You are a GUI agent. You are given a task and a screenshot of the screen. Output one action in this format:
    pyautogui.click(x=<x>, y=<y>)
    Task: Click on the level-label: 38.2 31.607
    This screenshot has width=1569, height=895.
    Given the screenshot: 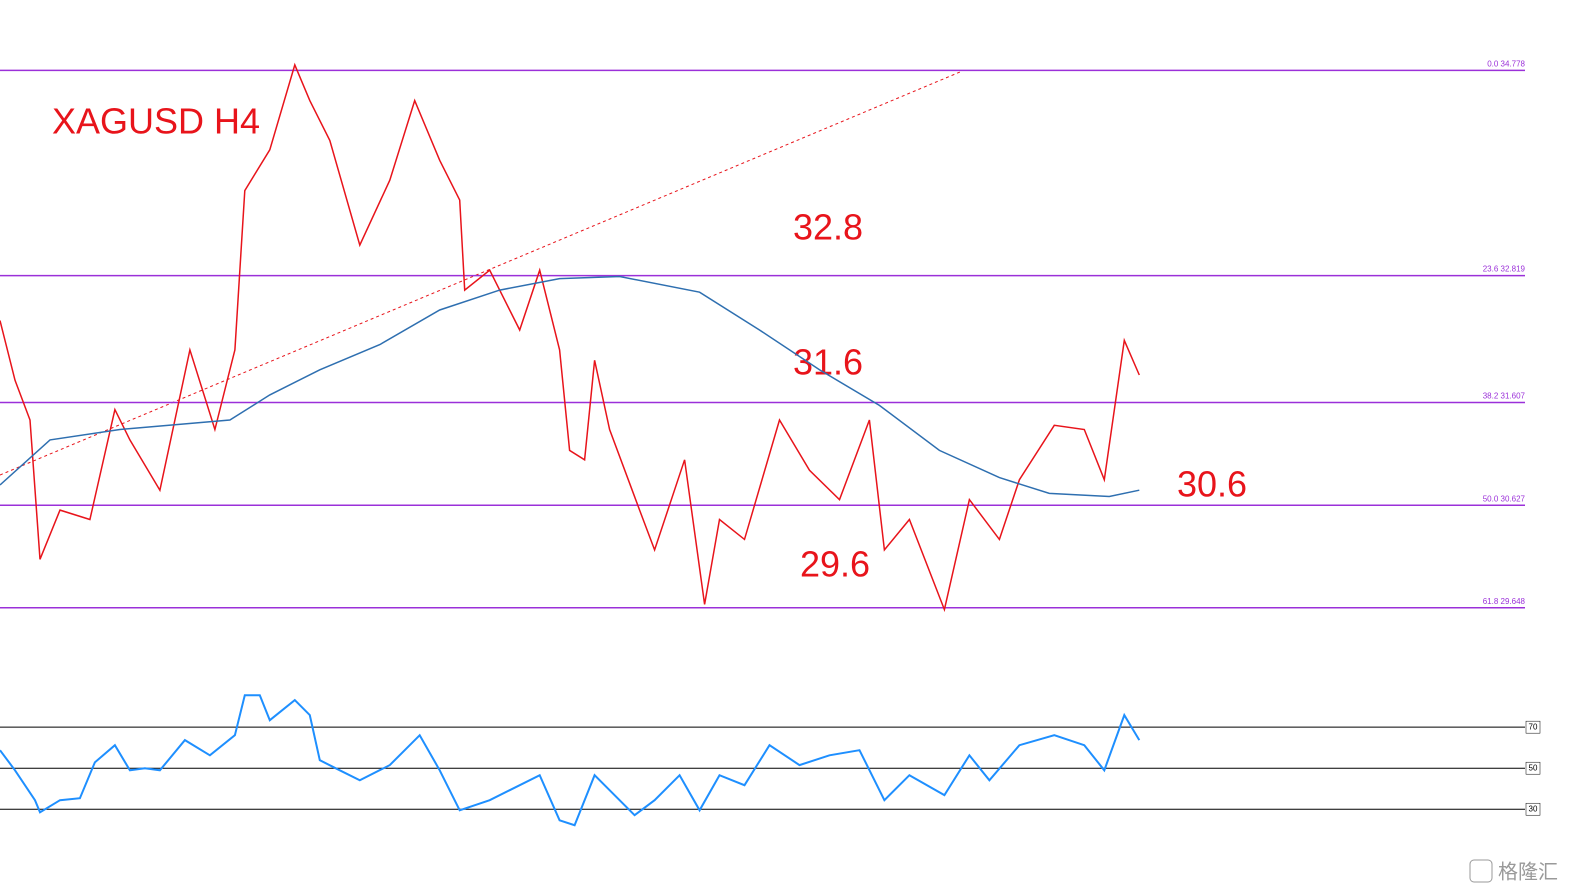 What is the action you would take?
    pyautogui.click(x=1504, y=396)
    